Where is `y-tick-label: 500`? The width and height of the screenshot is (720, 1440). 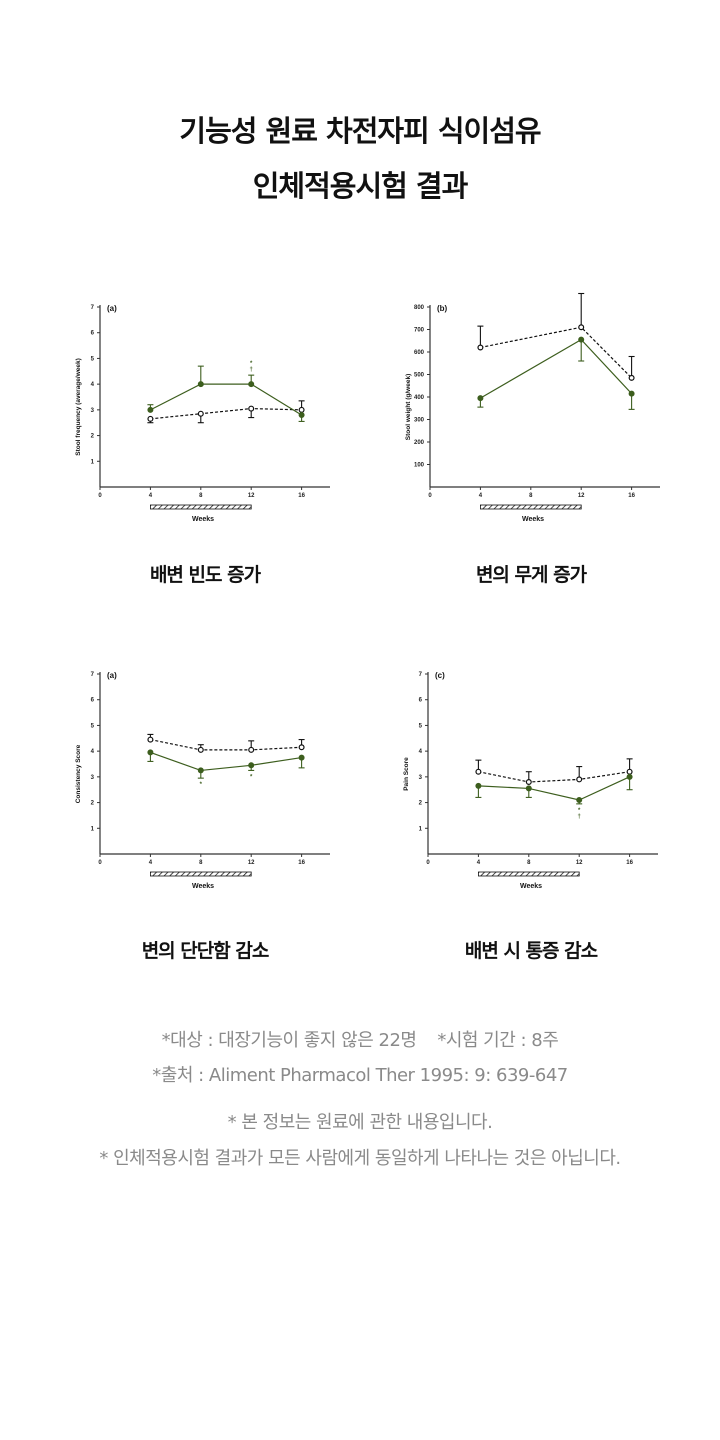 y-tick-label: 500 is located at coordinates (419, 376).